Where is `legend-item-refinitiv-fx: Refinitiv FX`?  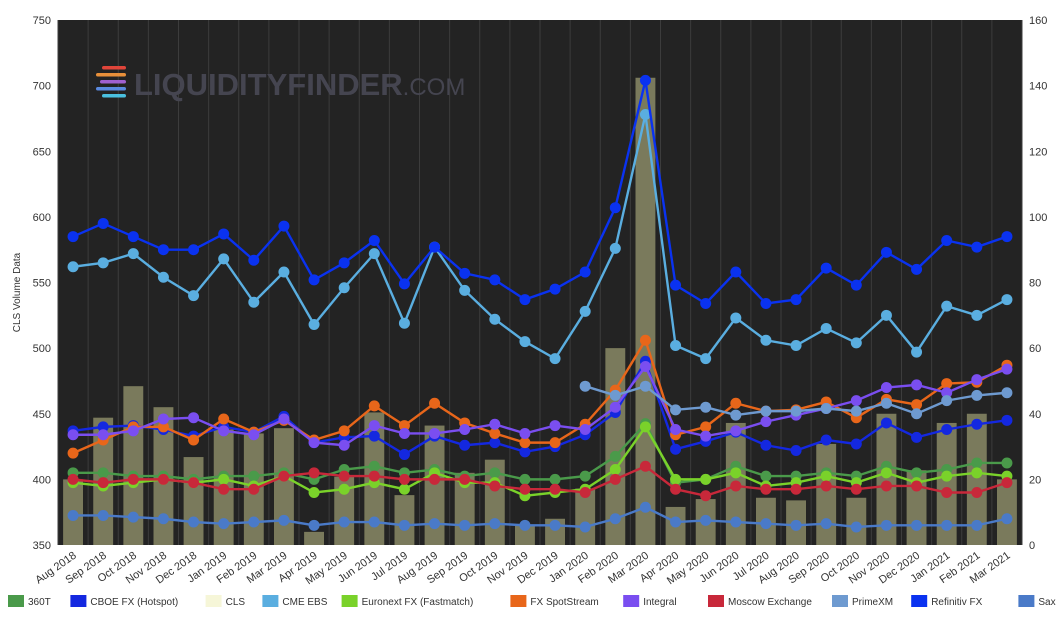 legend-item-refinitiv-fx: Refinitiv FX is located at coordinates (947, 601).